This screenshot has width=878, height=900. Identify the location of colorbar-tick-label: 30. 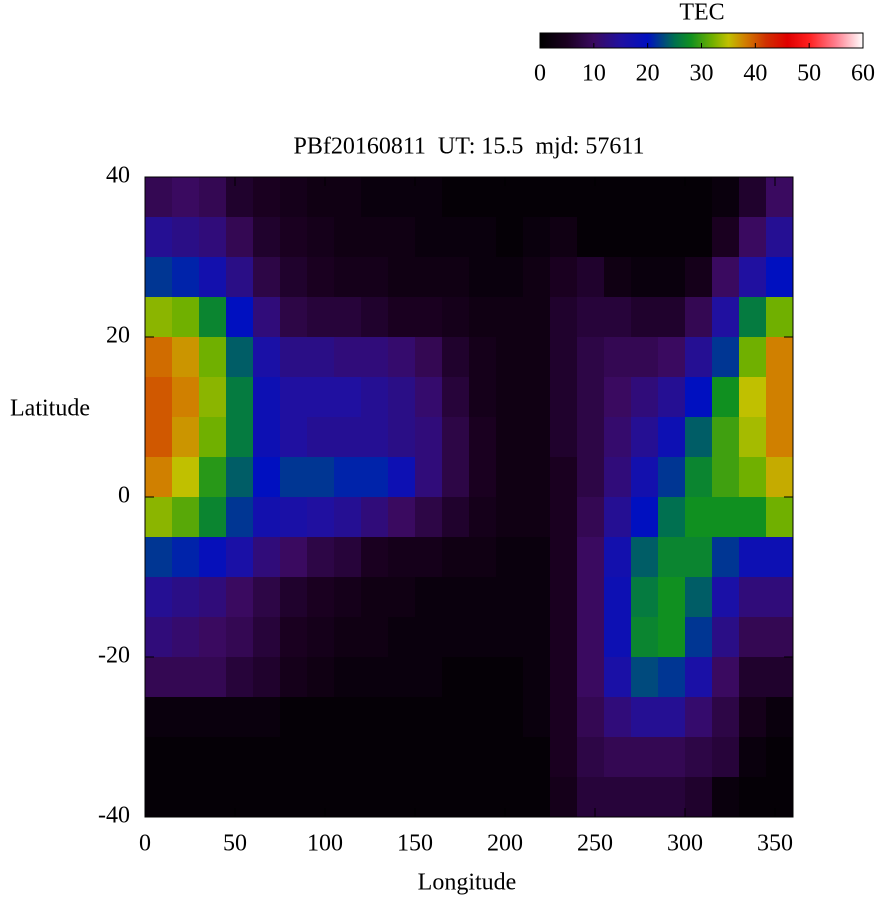
(702, 74).